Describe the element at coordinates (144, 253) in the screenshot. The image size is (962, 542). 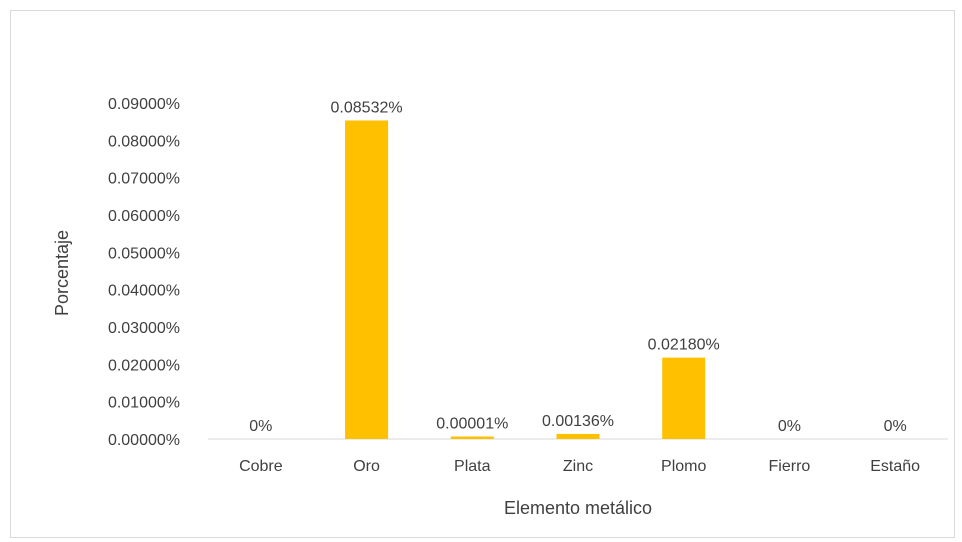
I see `y-tick-label: 0.05000%` at that location.